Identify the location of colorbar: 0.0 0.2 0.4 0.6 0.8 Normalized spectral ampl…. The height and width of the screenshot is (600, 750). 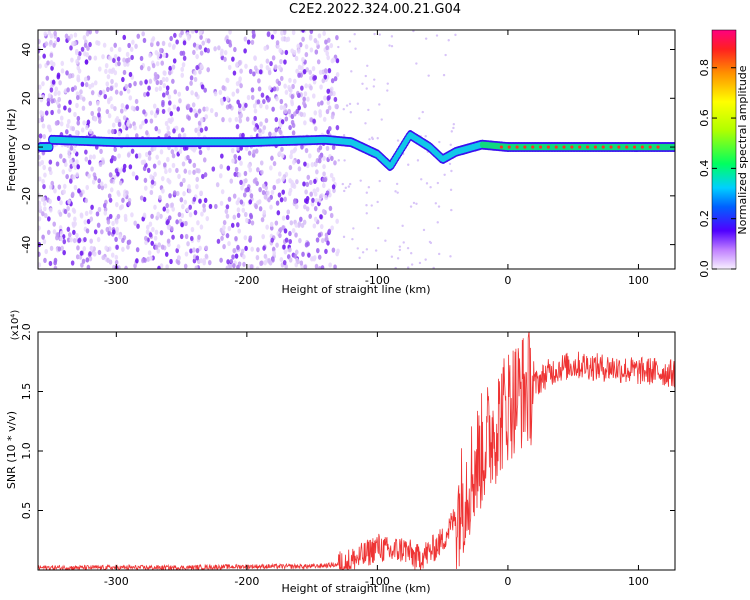
(723, 153).